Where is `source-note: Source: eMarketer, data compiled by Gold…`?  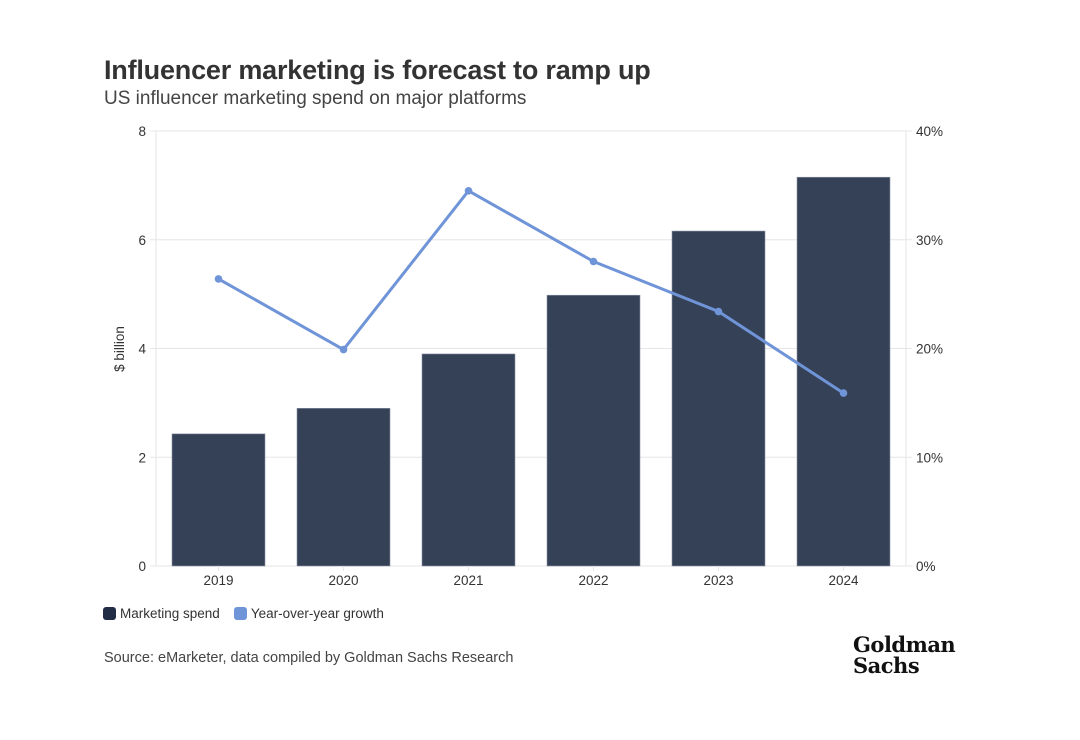 source-note: Source: eMarketer, data compiled by Gold… is located at coordinates (309, 658).